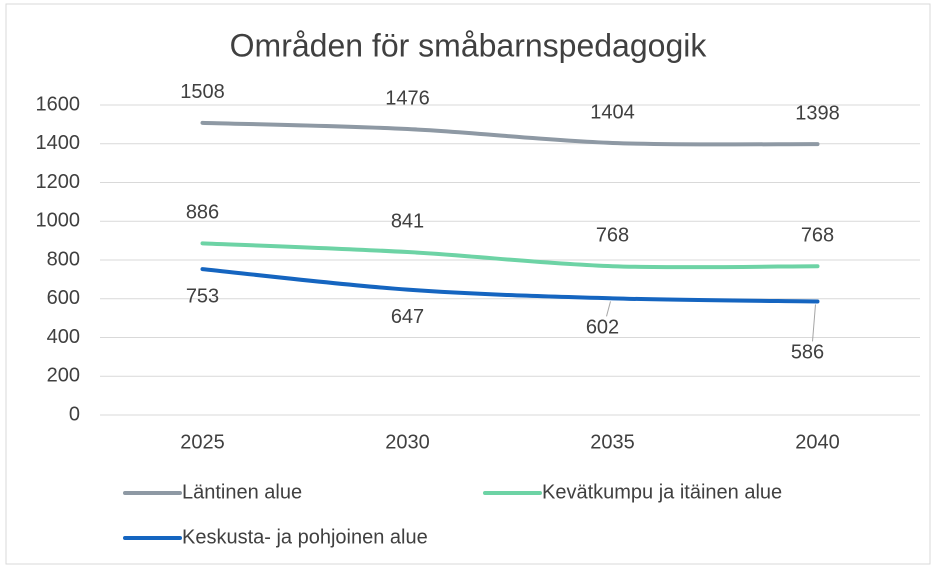 The width and height of the screenshot is (936, 567). Describe the element at coordinates (612, 112) in the screenshot. I see `data-label: 1404` at that location.